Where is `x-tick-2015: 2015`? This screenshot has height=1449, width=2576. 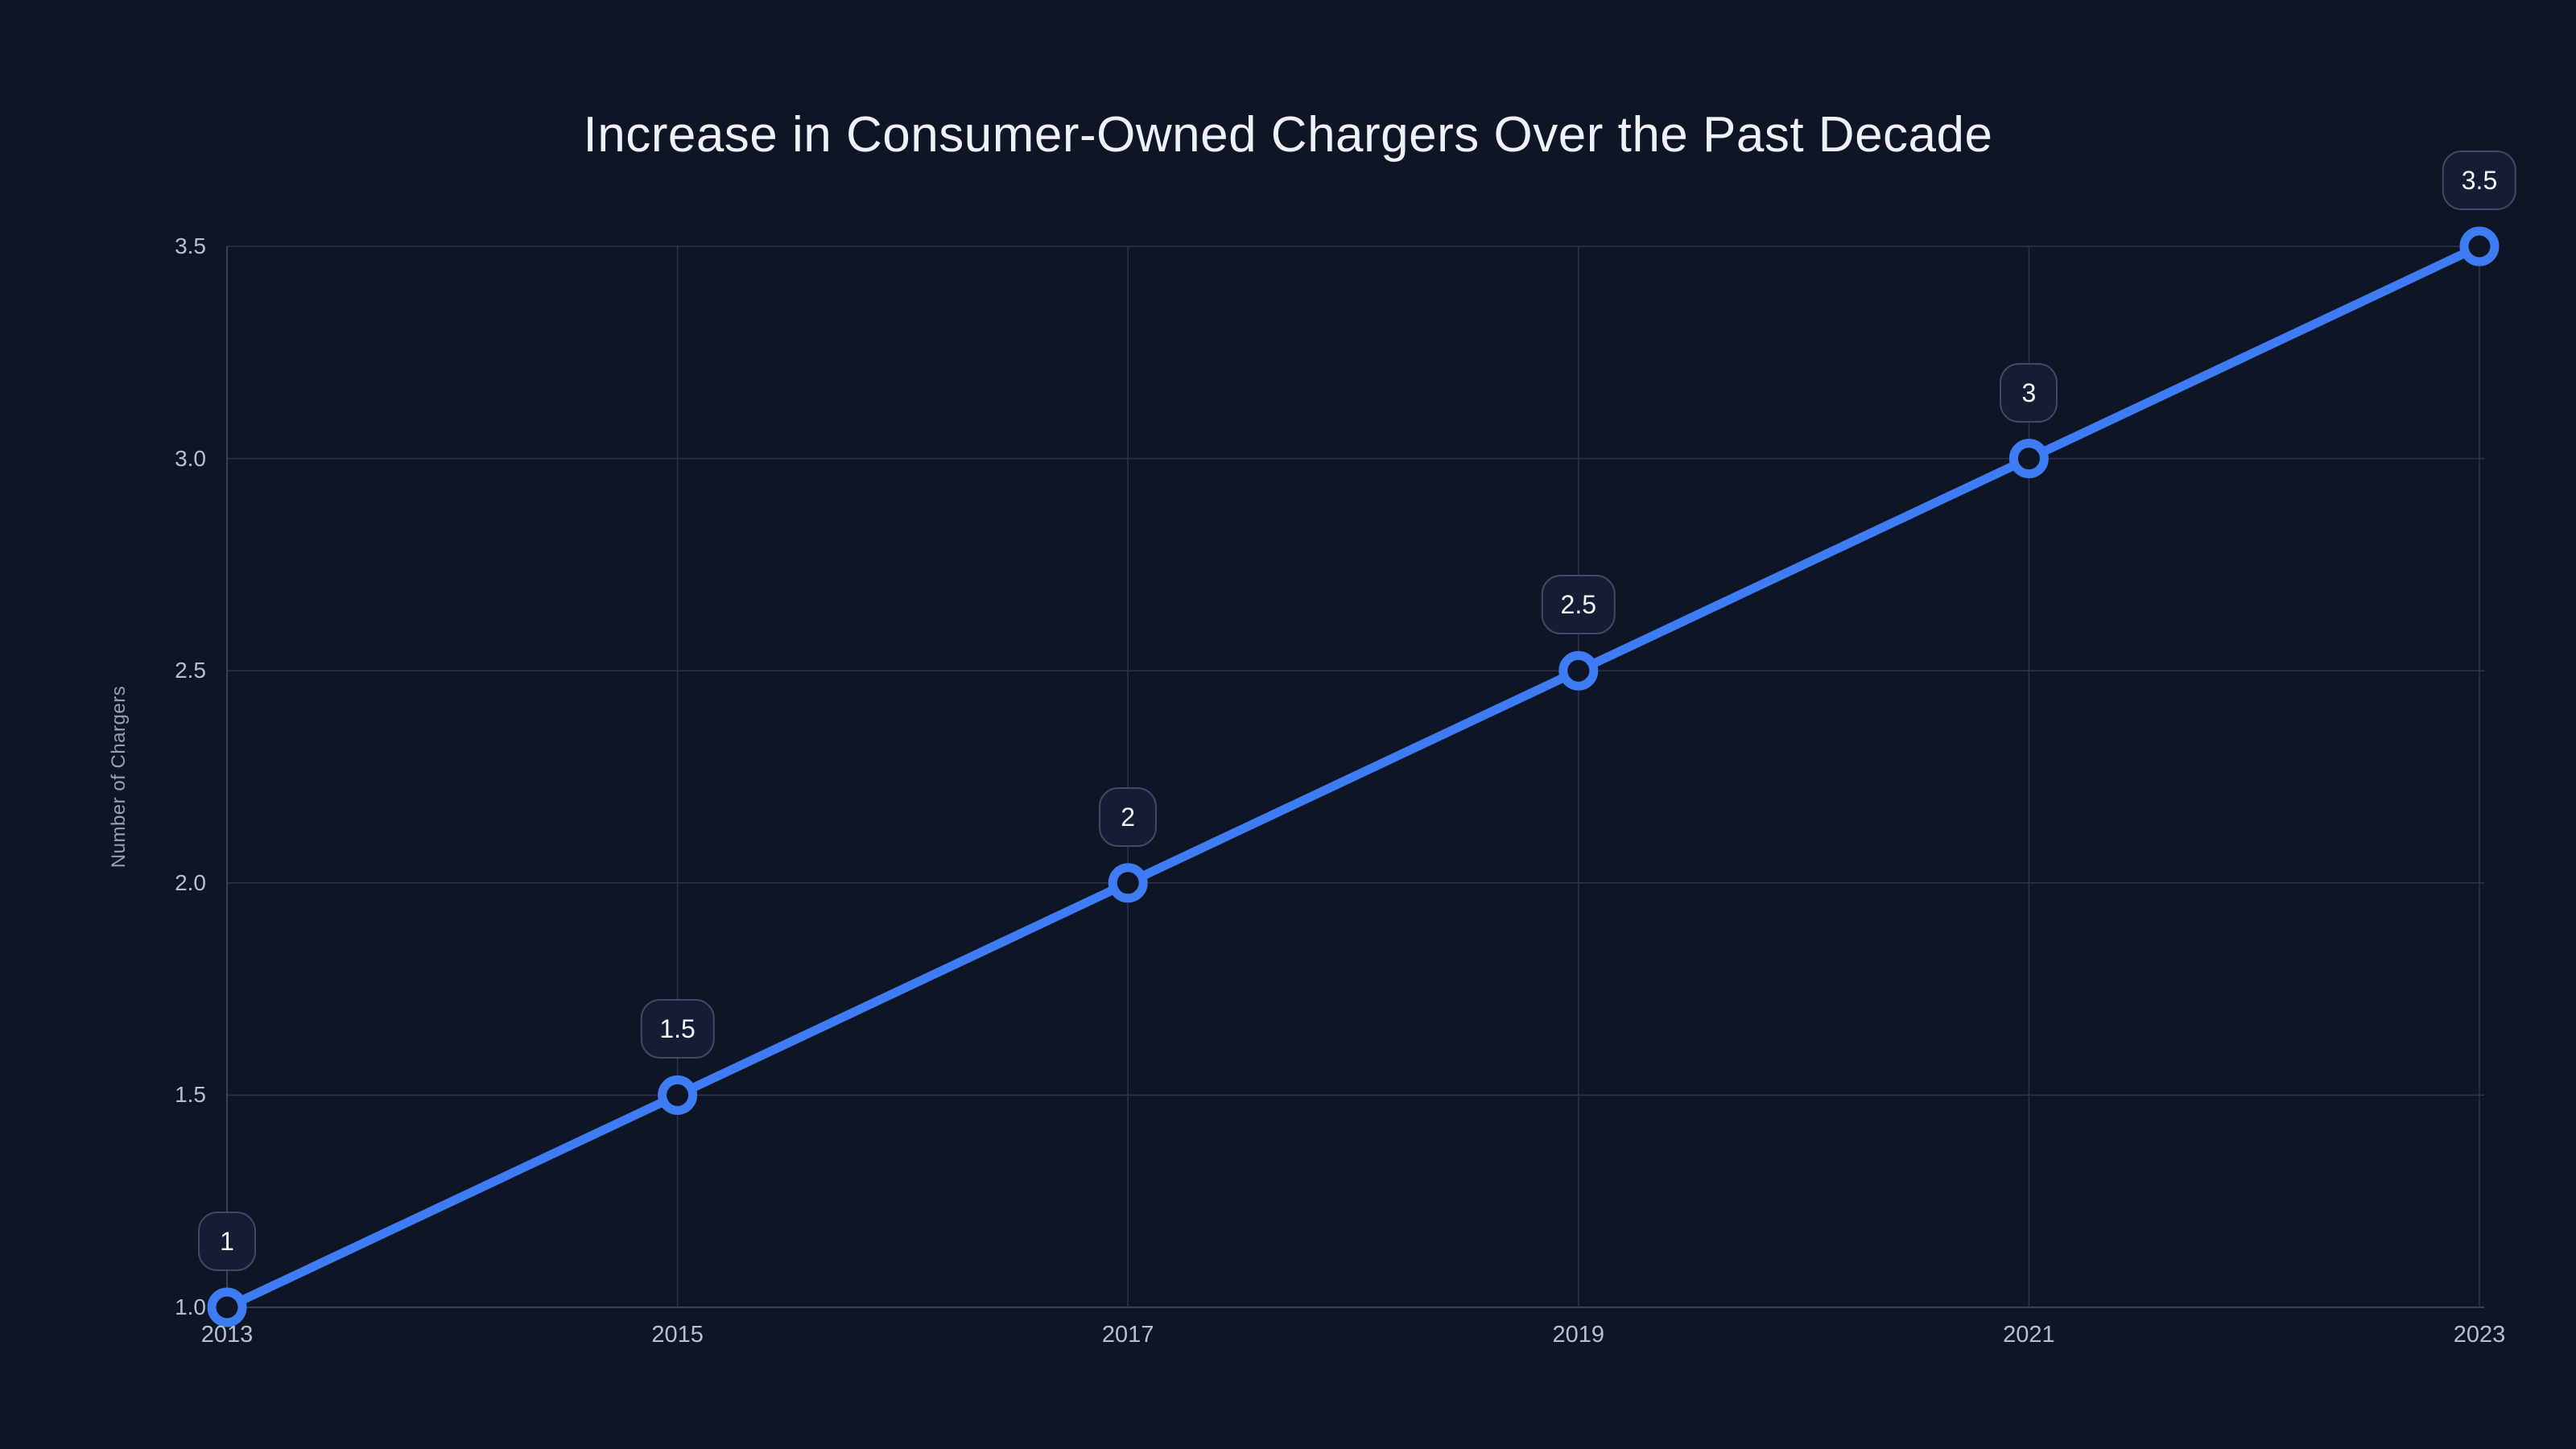 x-tick-2015: 2015 is located at coordinates (677, 1335).